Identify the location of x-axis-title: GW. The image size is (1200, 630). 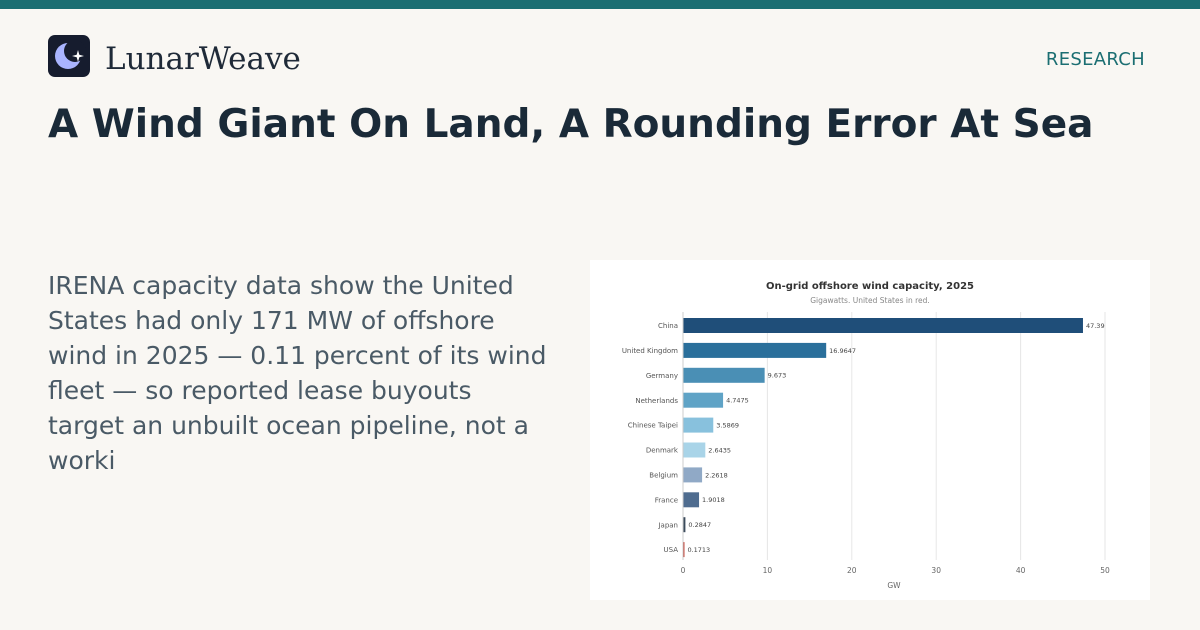
(894, 585).